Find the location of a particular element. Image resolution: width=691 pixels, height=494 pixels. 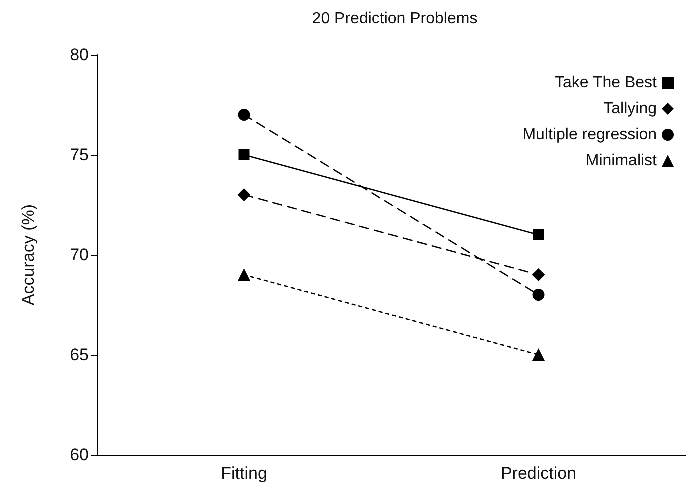

legend-label: Take The Best is located at coordinates (606, 83).